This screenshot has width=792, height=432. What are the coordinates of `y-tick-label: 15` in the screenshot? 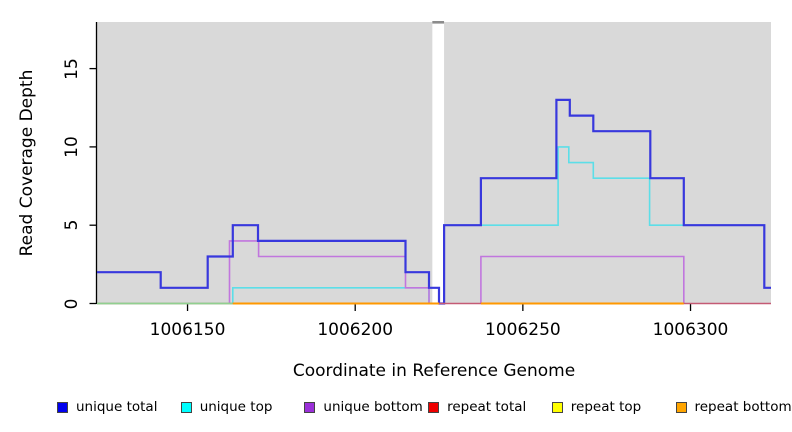 It's located at (72, 68).